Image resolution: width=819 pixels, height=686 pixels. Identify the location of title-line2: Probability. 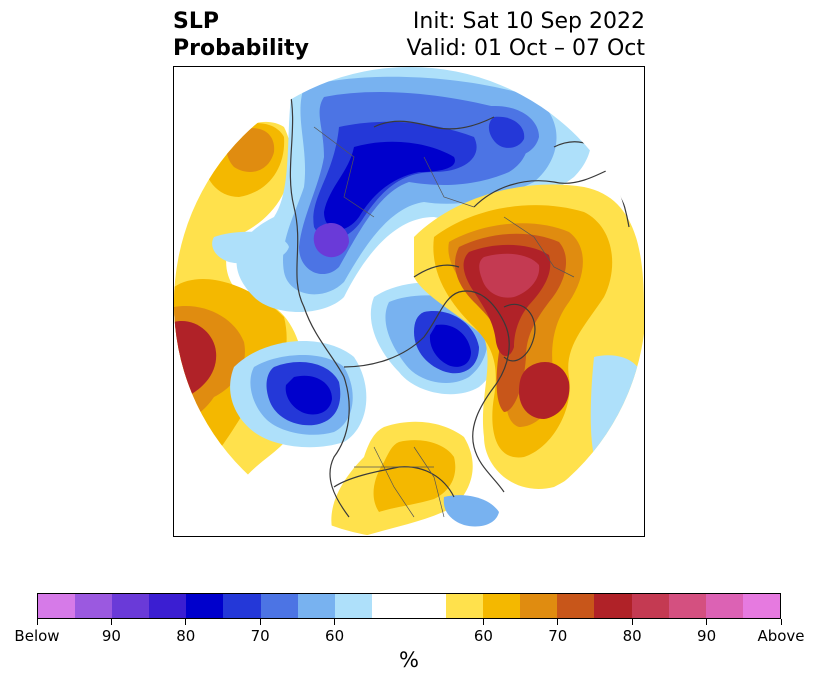
(241, 48).